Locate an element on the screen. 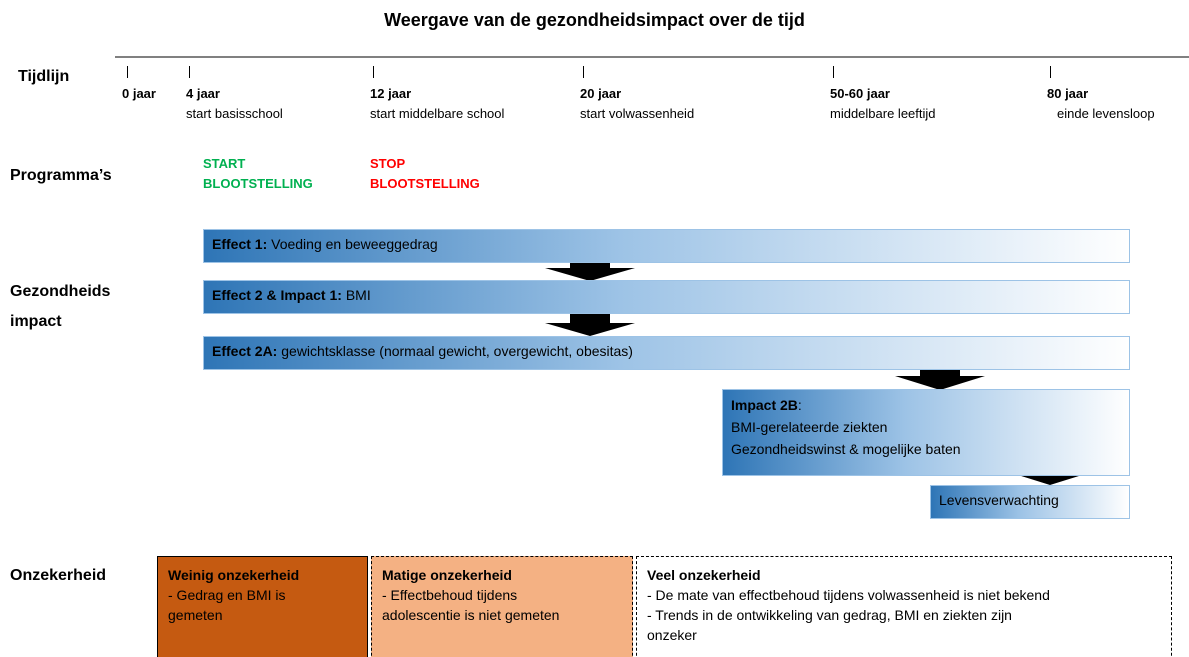 This screenshot has width=1189, height=657. text: - Gedrag en BMI is is located at coordinates (227, 595).